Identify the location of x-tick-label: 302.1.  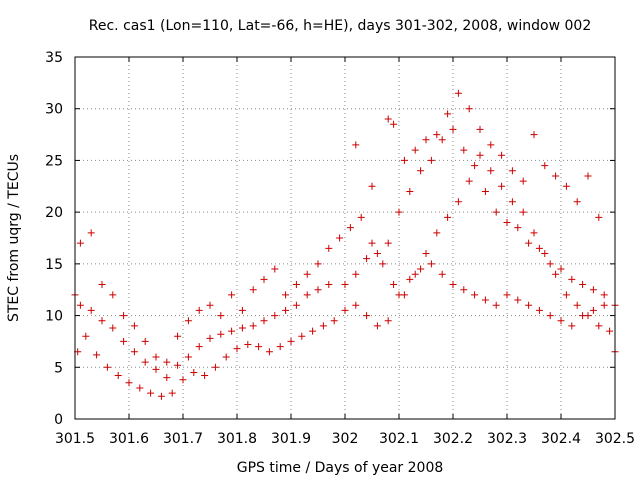
(399, 439).